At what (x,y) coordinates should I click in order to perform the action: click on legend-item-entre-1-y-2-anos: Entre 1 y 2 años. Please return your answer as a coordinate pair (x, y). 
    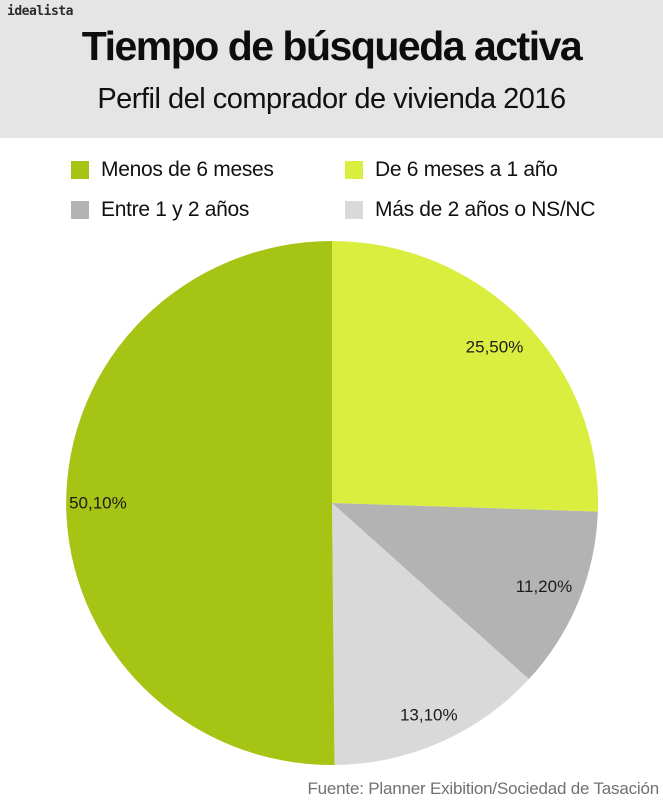
    Looking at the image, I should click on (208, 210).